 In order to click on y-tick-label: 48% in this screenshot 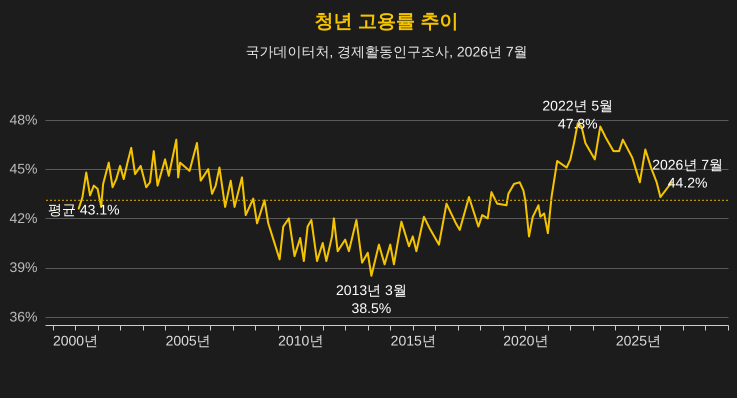, I will do `click(23, 120)`.